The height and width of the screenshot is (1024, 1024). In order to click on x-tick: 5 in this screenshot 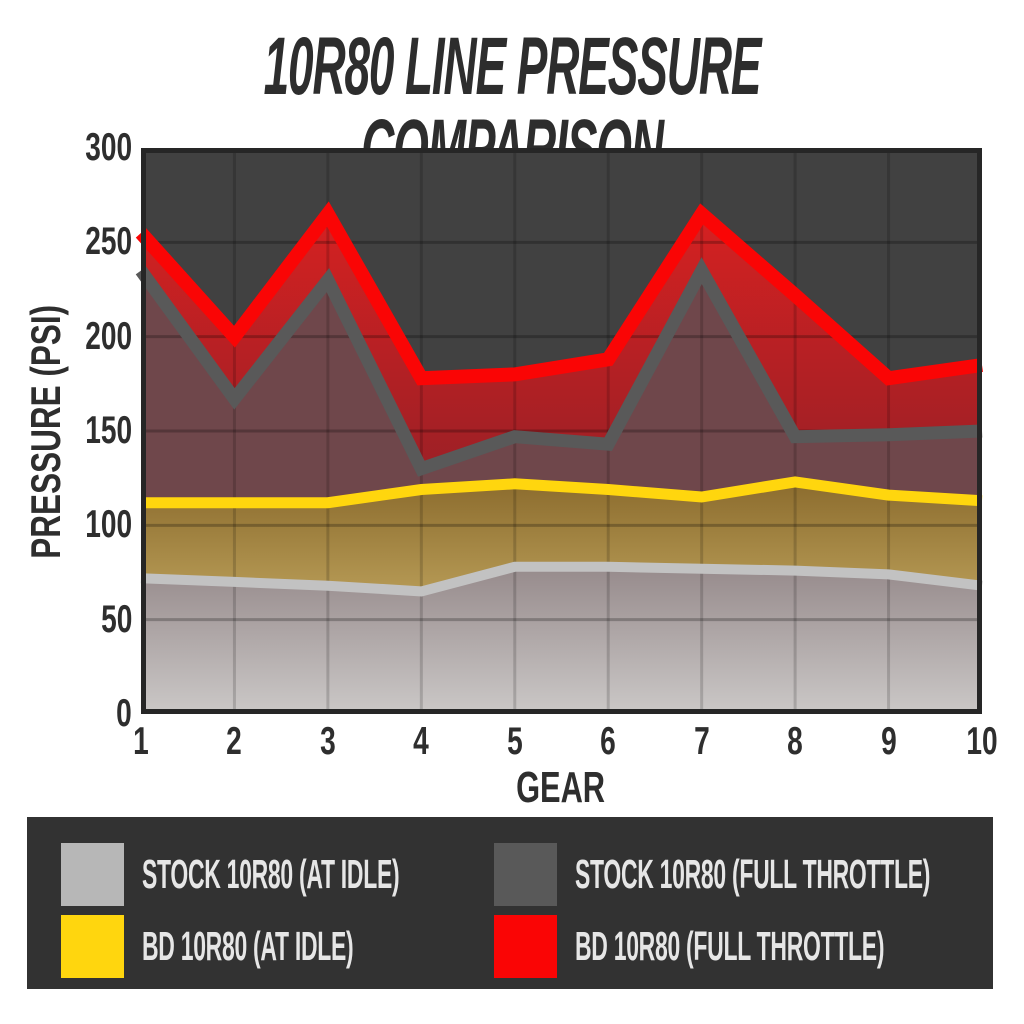, I will do `click(514, 741)`.